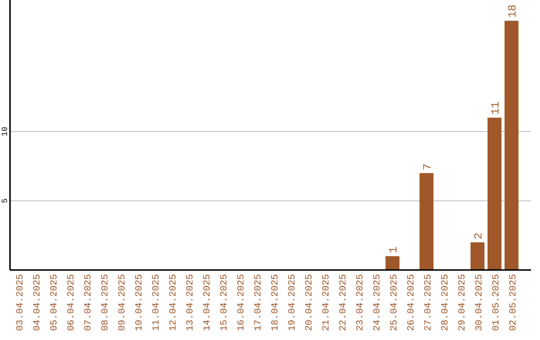  I want to click on x-tick-label: 23.04.2025, so click(360, 303).